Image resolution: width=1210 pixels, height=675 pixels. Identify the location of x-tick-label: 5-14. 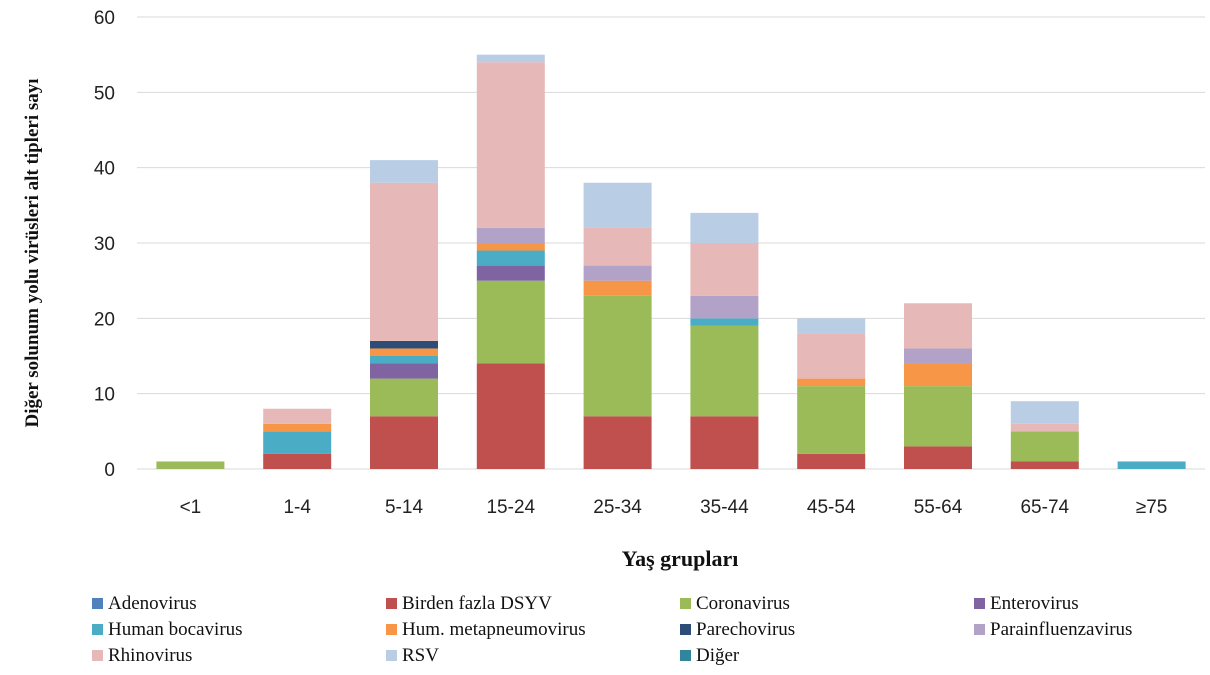
(404, 507).